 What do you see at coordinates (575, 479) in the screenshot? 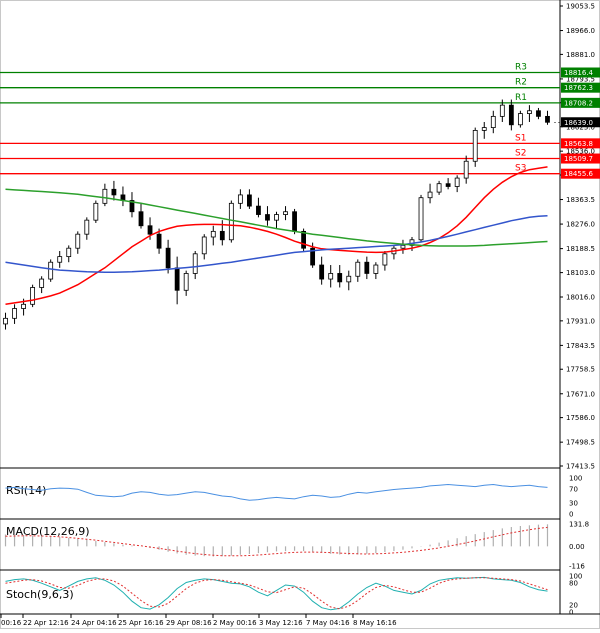
I see `rsi-tick-label: 100` at bounding box center [575, 479].